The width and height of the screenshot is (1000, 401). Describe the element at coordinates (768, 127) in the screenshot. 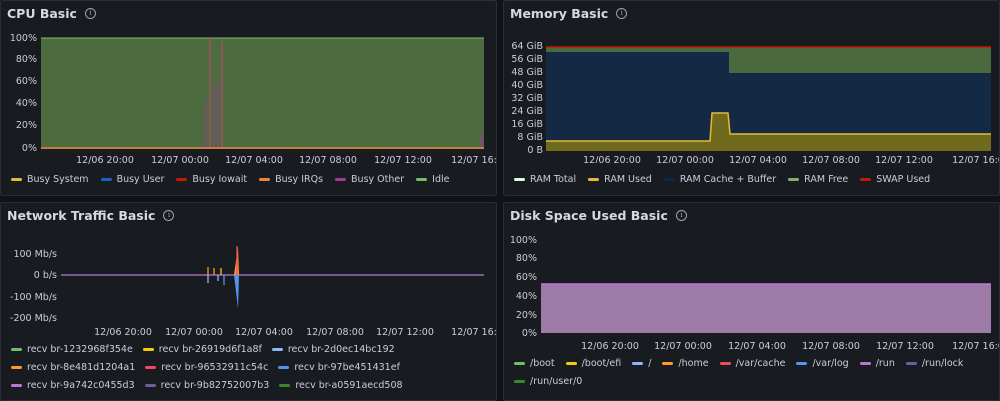

I see `ram-used-line` at that location.